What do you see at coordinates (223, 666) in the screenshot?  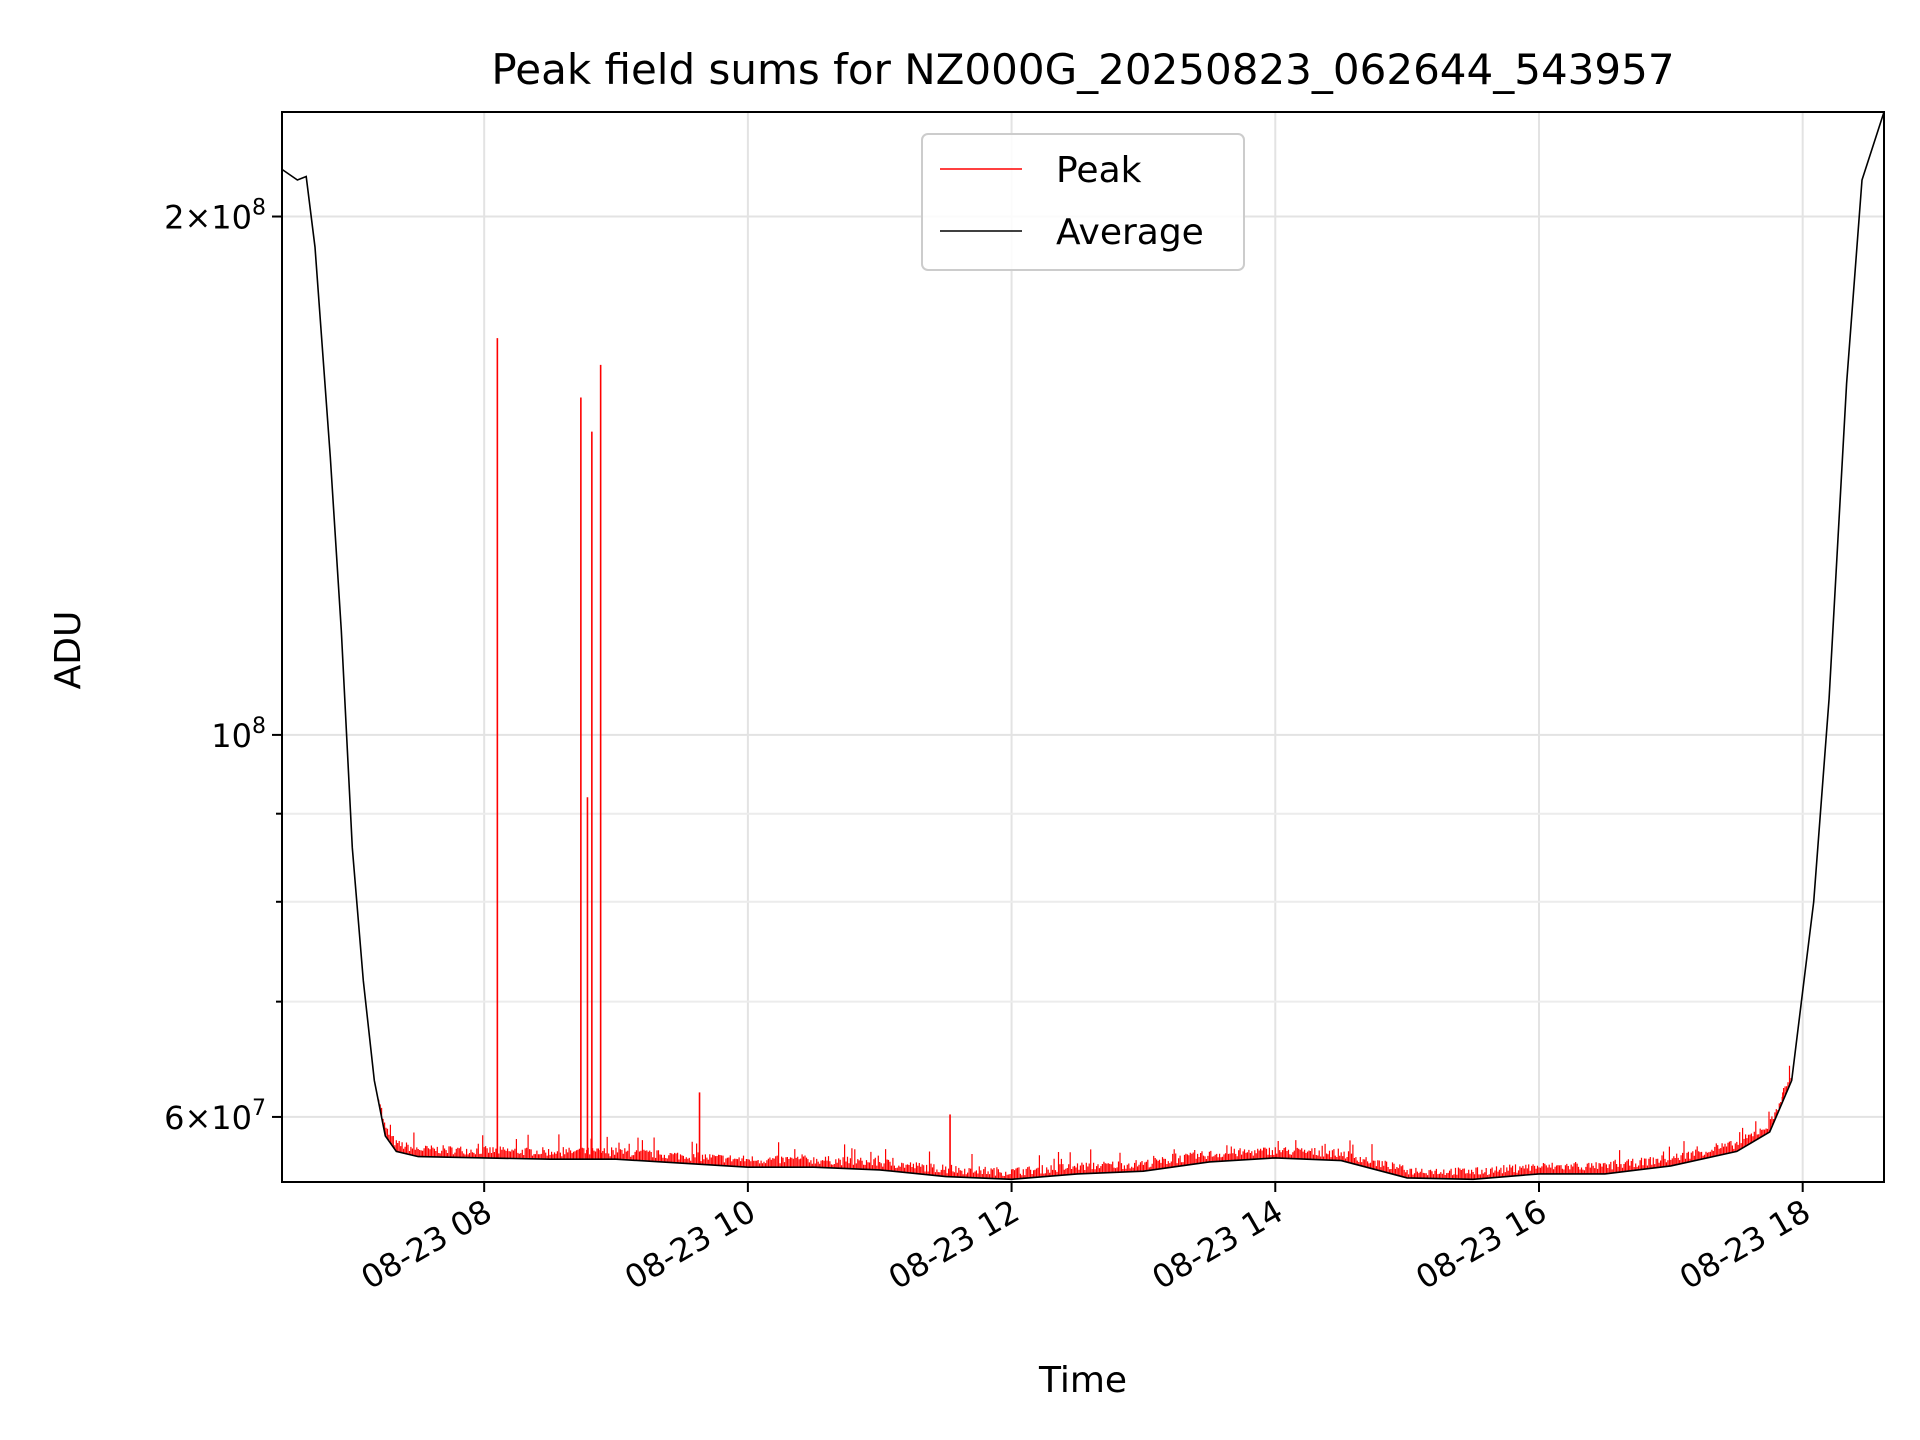 I see `y-axis: 6×107 108 2×108` at bounding box center [223, 666].